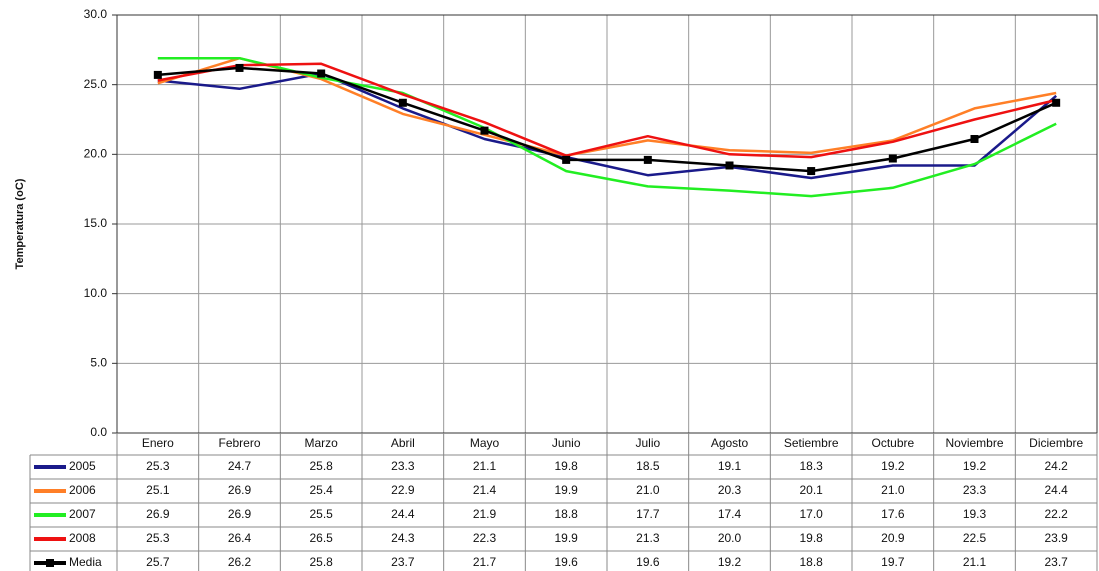 This screenshot has height=571, width=1099. Describe the element at coordinates (893, 514) in the screenshot. I see `table-cell: 17.6` at that location.